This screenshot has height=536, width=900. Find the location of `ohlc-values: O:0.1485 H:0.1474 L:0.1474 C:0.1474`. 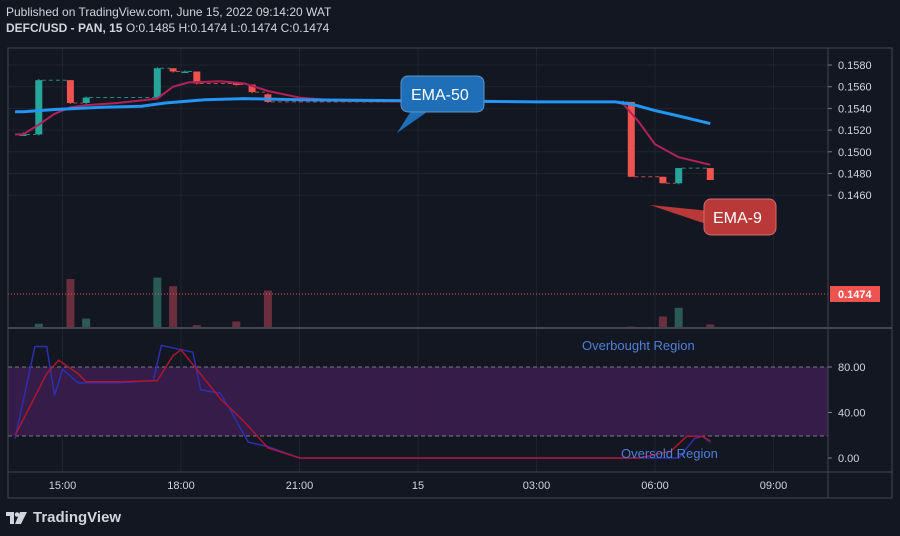

ohlc-values: O:0.1485 H:0.1474 L:0.1474 C:0.1474 is located at coordinates (227, 28).